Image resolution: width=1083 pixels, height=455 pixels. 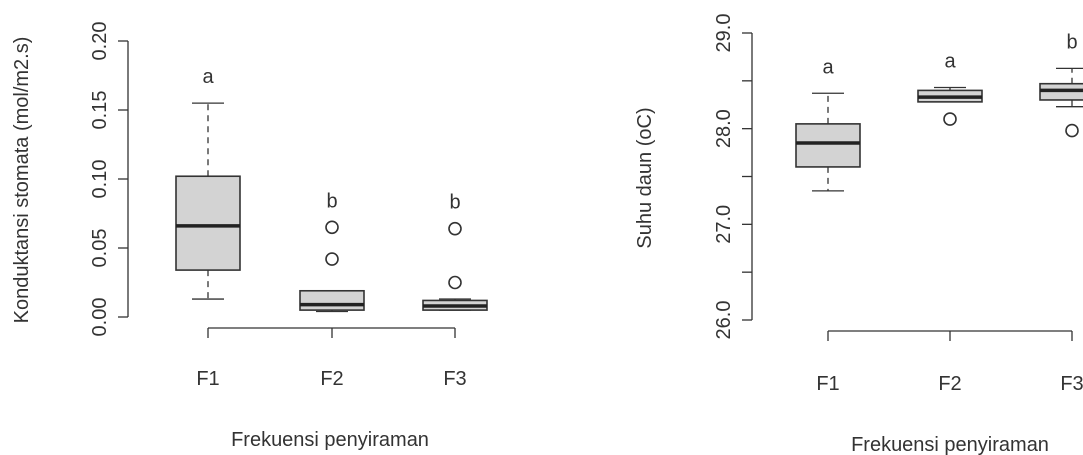 I want to click on left-y-tick-label: 0.10, so click(x=100, y=179).